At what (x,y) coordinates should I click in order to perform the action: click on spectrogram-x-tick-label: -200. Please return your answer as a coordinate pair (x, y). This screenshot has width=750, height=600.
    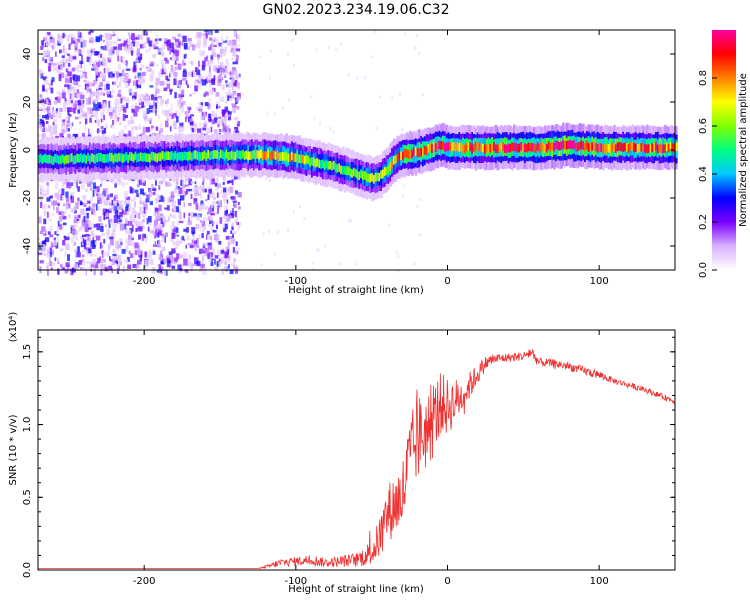
    Looking at the image, I should click on (144, 281).